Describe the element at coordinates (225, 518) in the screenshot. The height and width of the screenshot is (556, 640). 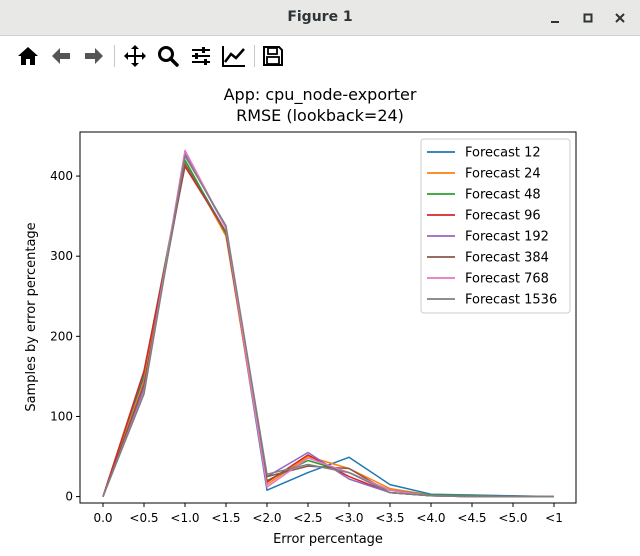
I see `x-tick-label: <1.5` at that location.